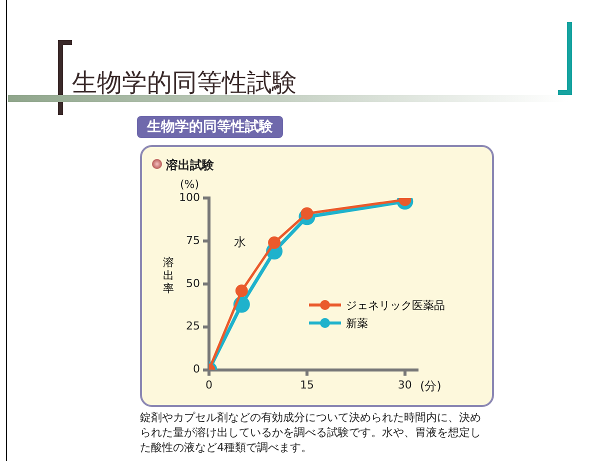 The width and height of the screenshot is (612, 461). I want to click on y-tick-label: 100, so click(189, 197).